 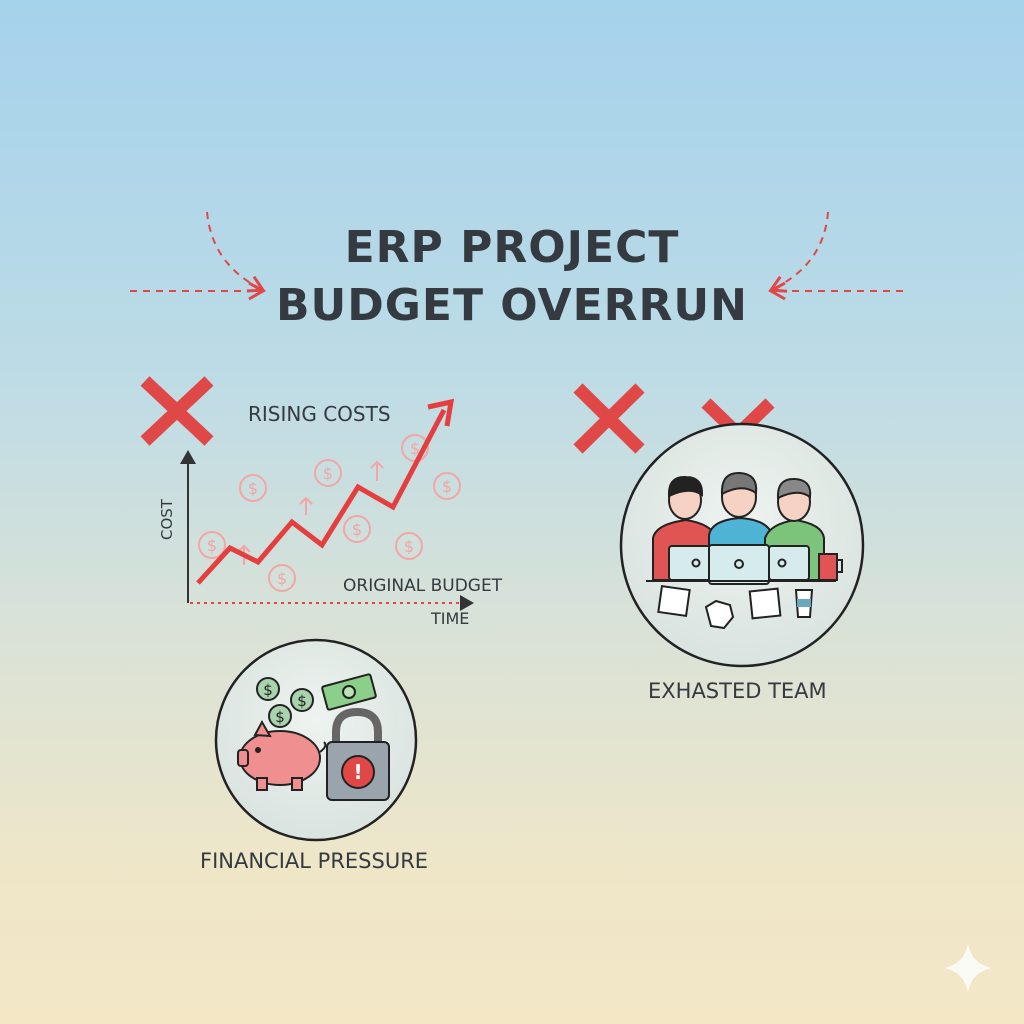 What do you see at coordinates (358, 754) in the screenshot?
I see `padlock-icon: !` at bounding box center [358, 754].